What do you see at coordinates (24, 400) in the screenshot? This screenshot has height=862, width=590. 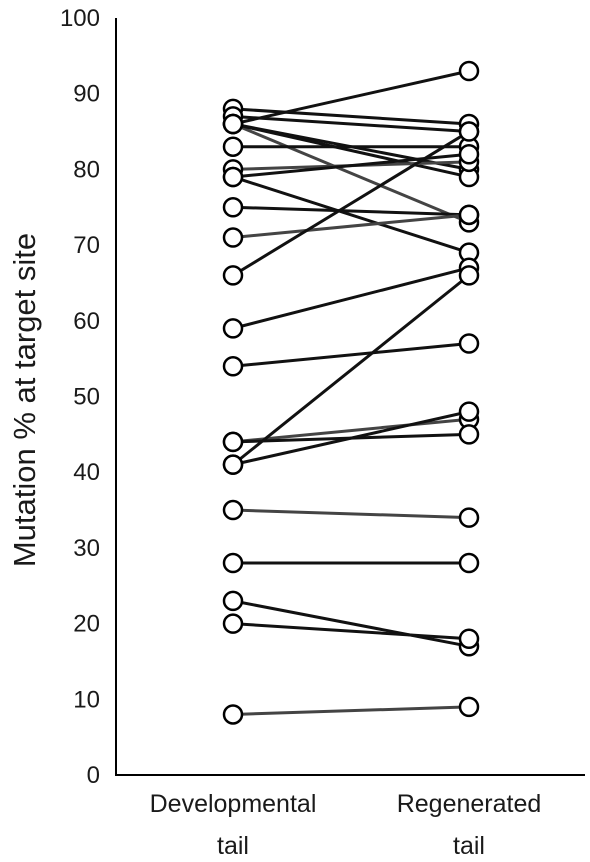 I see `y-axis-title: Mutation % at target site` at bounding box center [24, 400].